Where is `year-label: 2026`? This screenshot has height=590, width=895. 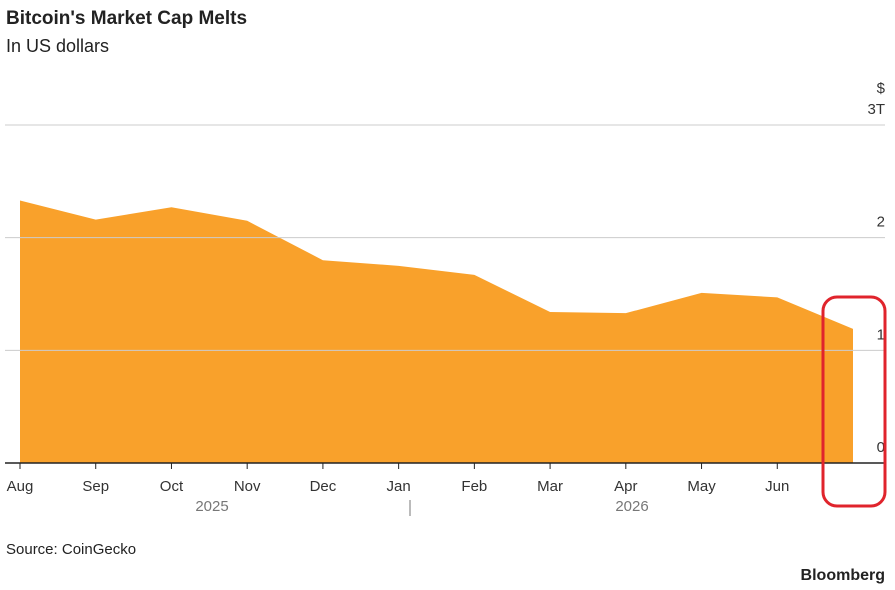 year-label: 2026 is located at coordinates (631, 506).